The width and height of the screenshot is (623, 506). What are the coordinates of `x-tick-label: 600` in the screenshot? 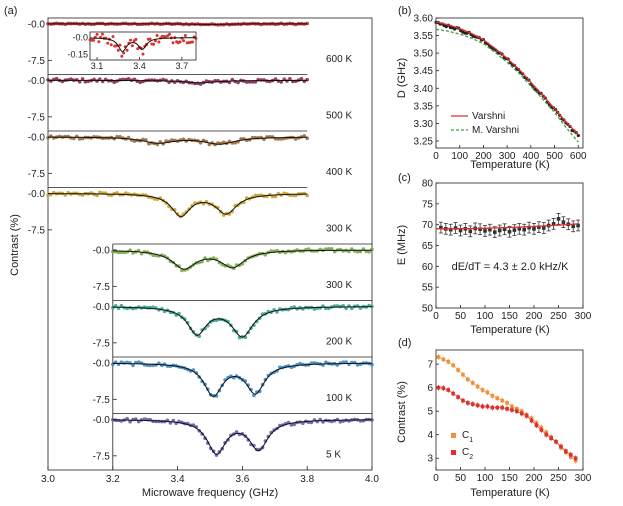 It's located at (578, 156).